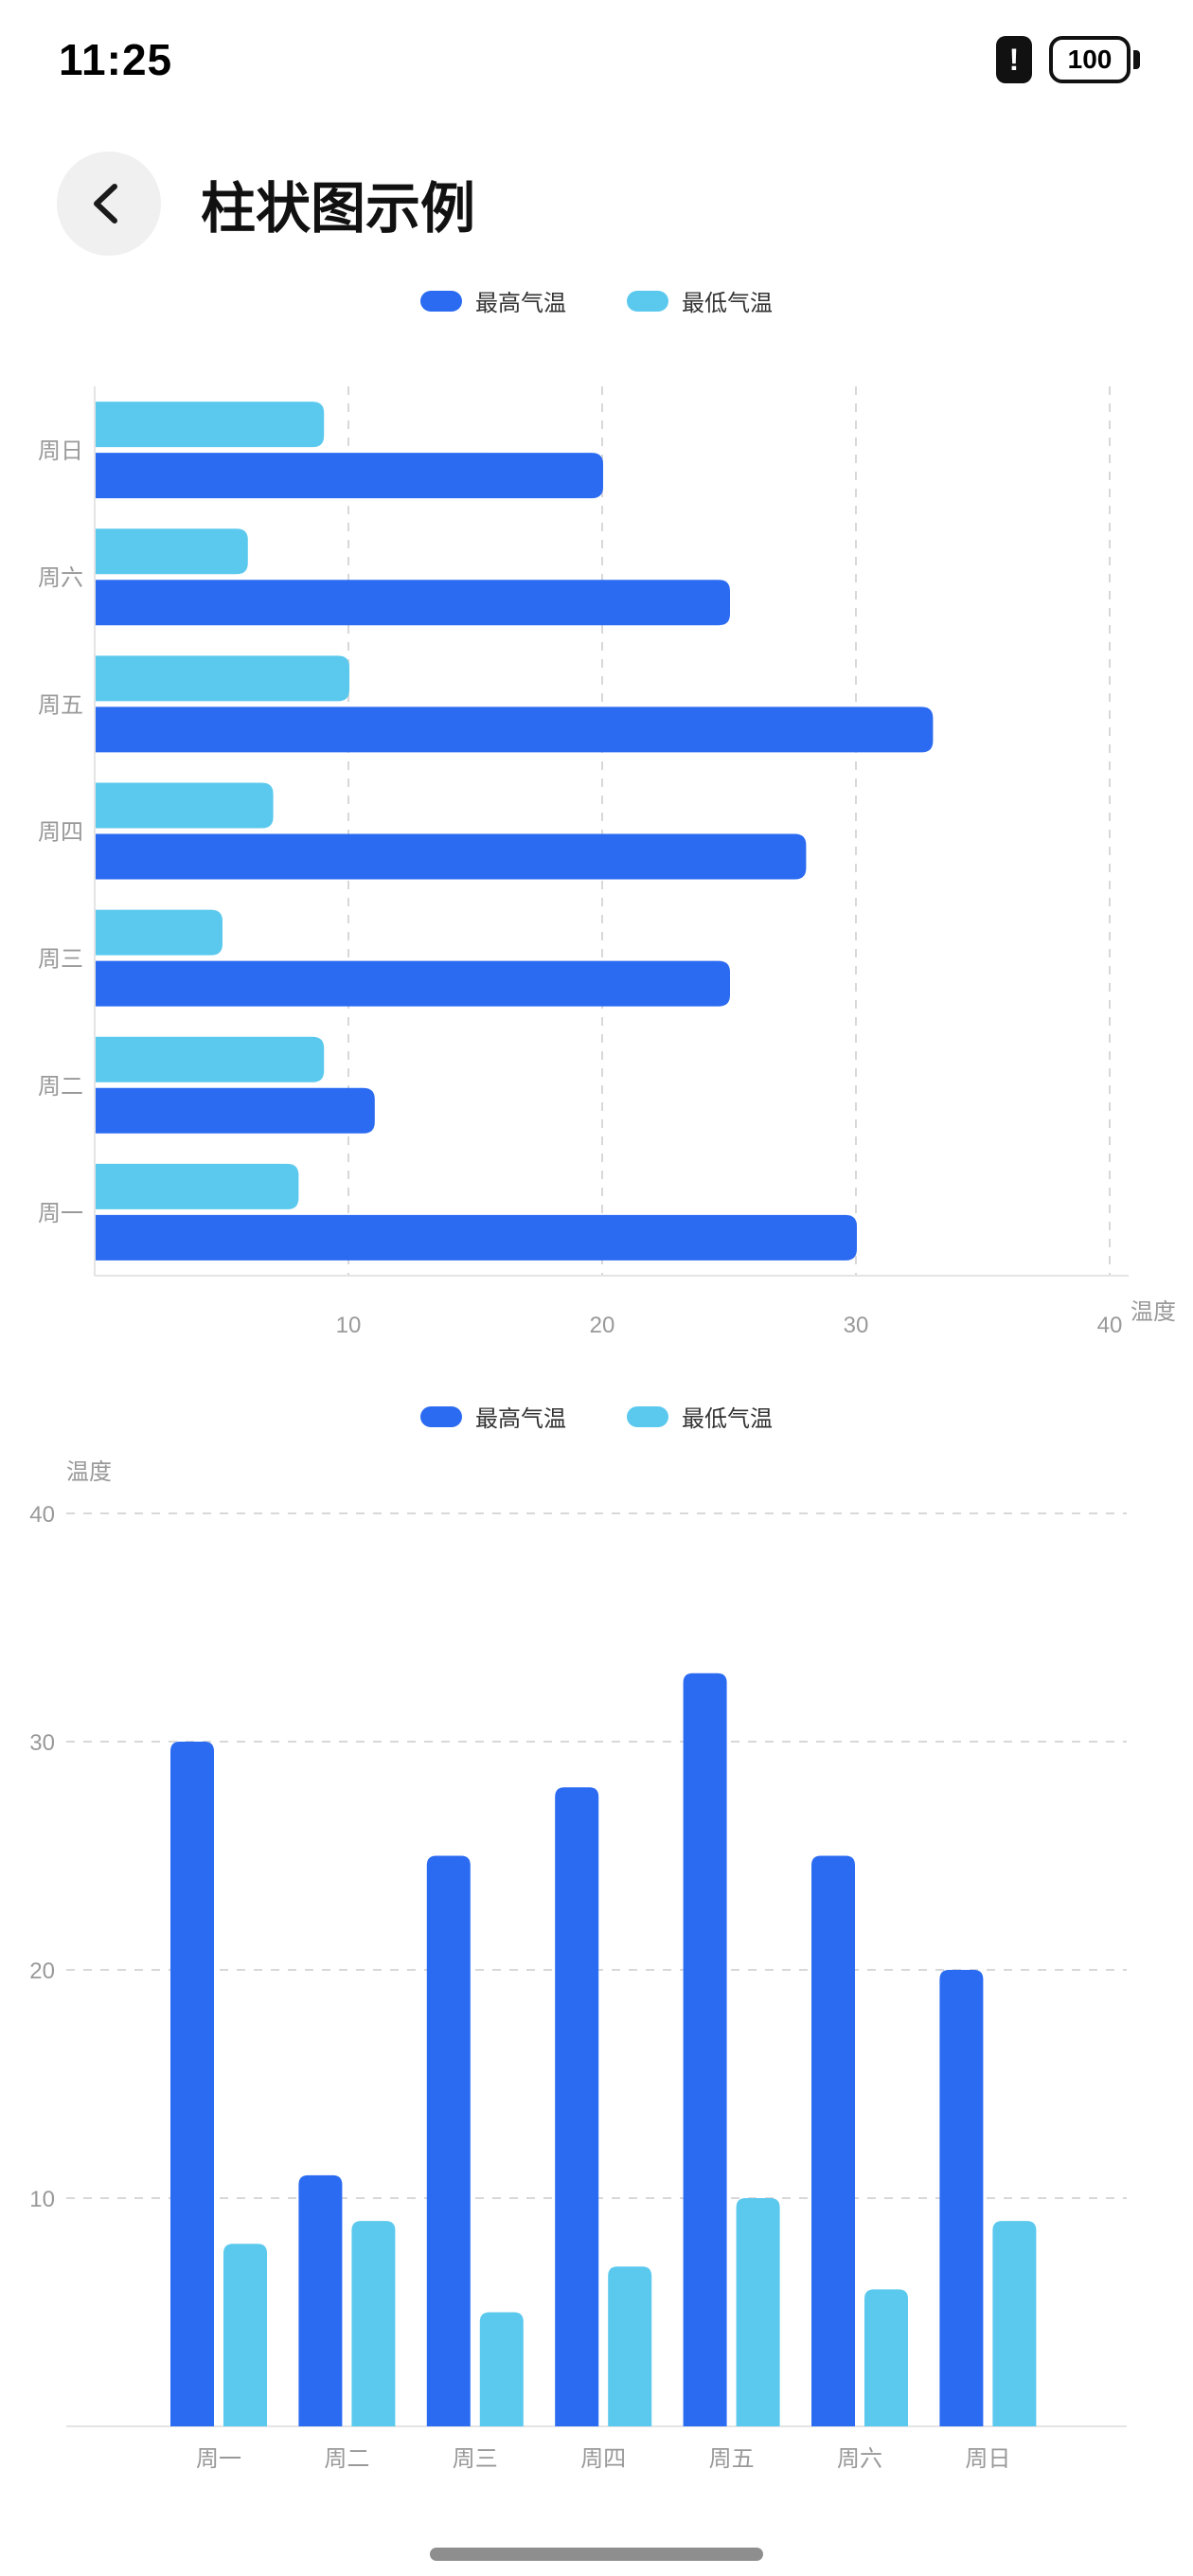 The image size is (1193, 2576). What do you see at coordinates (1110, 1325) in the screenshot?
I see `x-tick-label: 40` at bounding box center [1110, 1325].